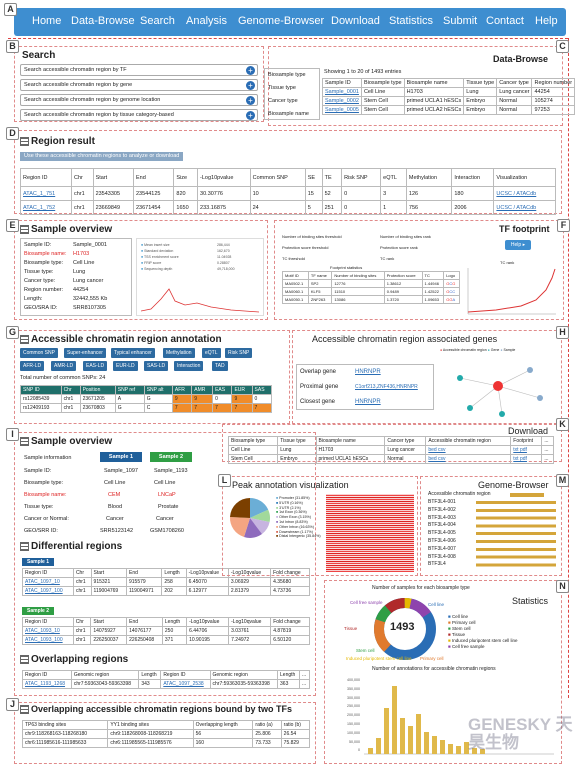  I want to click on col-header: Motif ID, so click(295, 275).